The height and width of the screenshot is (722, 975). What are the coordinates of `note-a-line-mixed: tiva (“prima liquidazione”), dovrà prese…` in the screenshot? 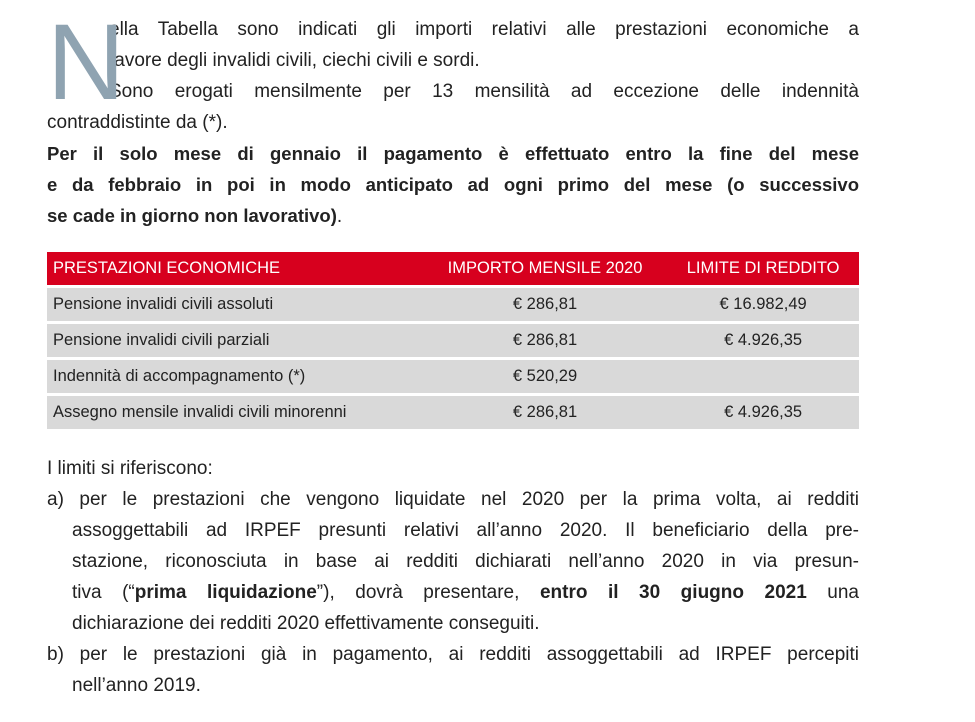 It's located at (465, 592).